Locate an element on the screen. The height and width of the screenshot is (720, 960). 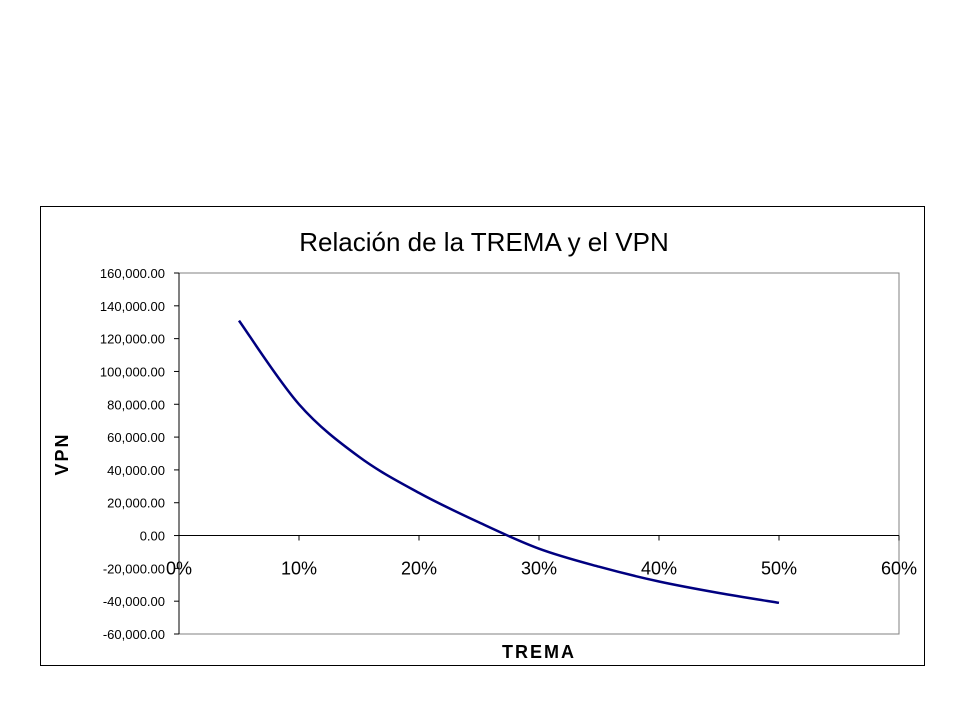
x-axis-title: TREMA is located at coordinates (539, 652).